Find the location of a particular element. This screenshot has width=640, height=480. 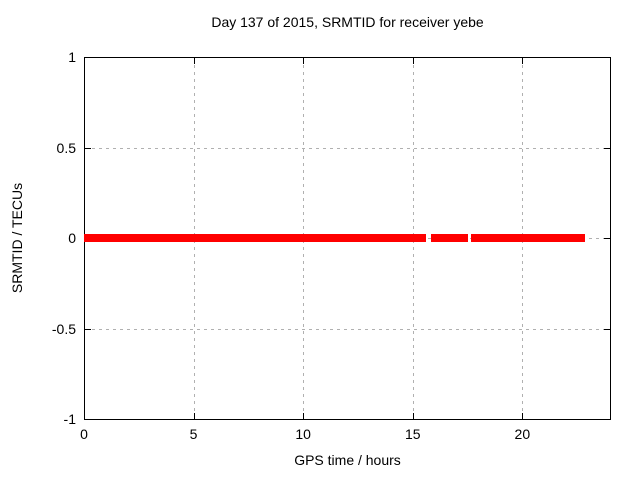

x-tick-label: 0 is located at coordinates (84, 434).